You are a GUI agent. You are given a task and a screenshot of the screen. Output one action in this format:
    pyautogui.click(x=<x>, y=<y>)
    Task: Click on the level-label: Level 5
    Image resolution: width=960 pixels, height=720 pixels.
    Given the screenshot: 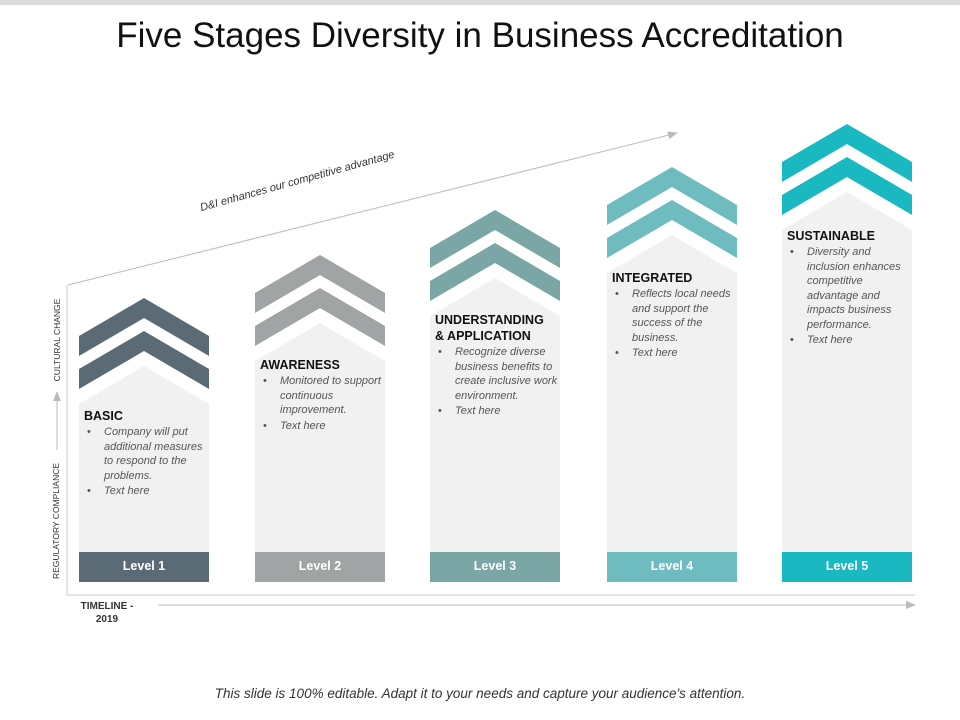 What is the action you would take?
    pyautogui.click(x=847, y=566)
    